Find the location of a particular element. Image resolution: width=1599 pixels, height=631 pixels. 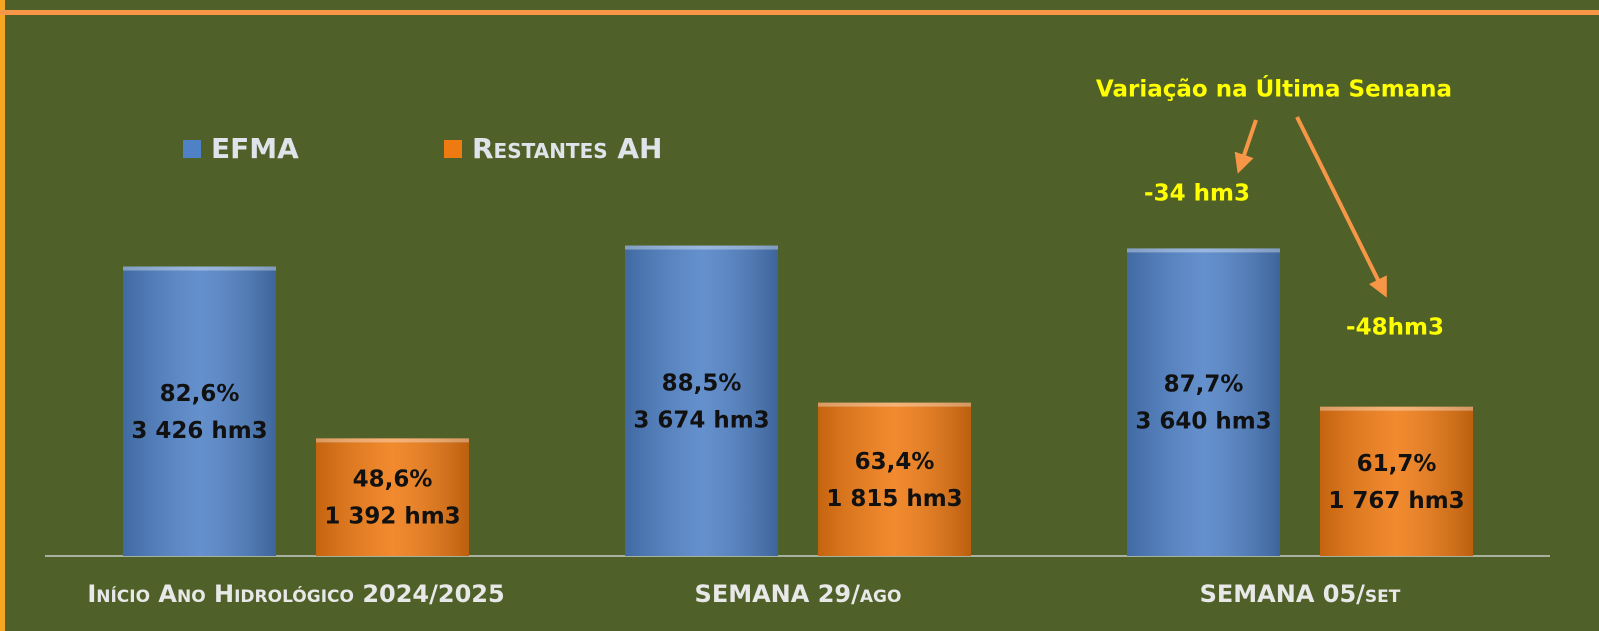

x-tick-label: SEMANA 05/set is located at coordinates (1300, 594).